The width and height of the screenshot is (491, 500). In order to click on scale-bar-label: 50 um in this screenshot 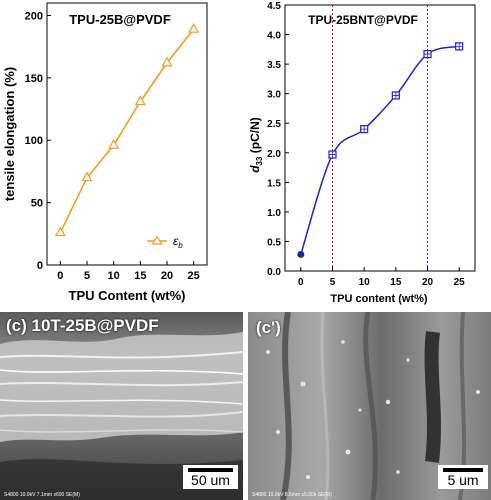, I will do `click(210, 480)`.